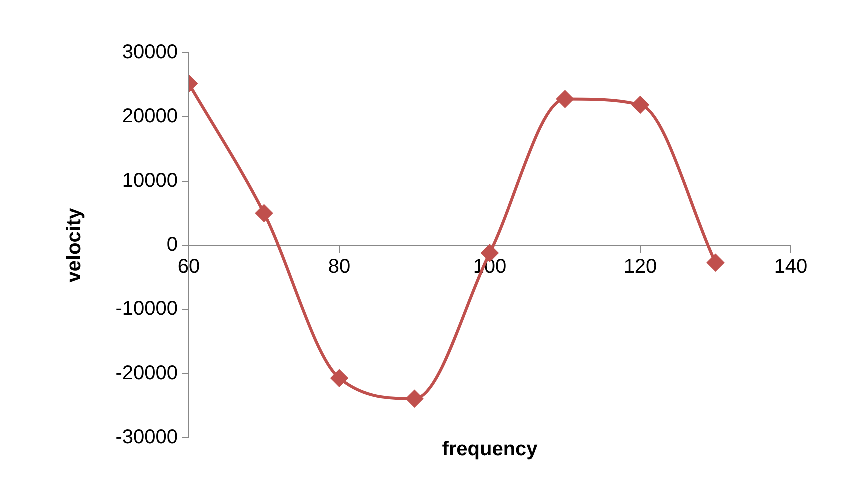  I want to click on y-tick-label: -10000, so click(147, 309).